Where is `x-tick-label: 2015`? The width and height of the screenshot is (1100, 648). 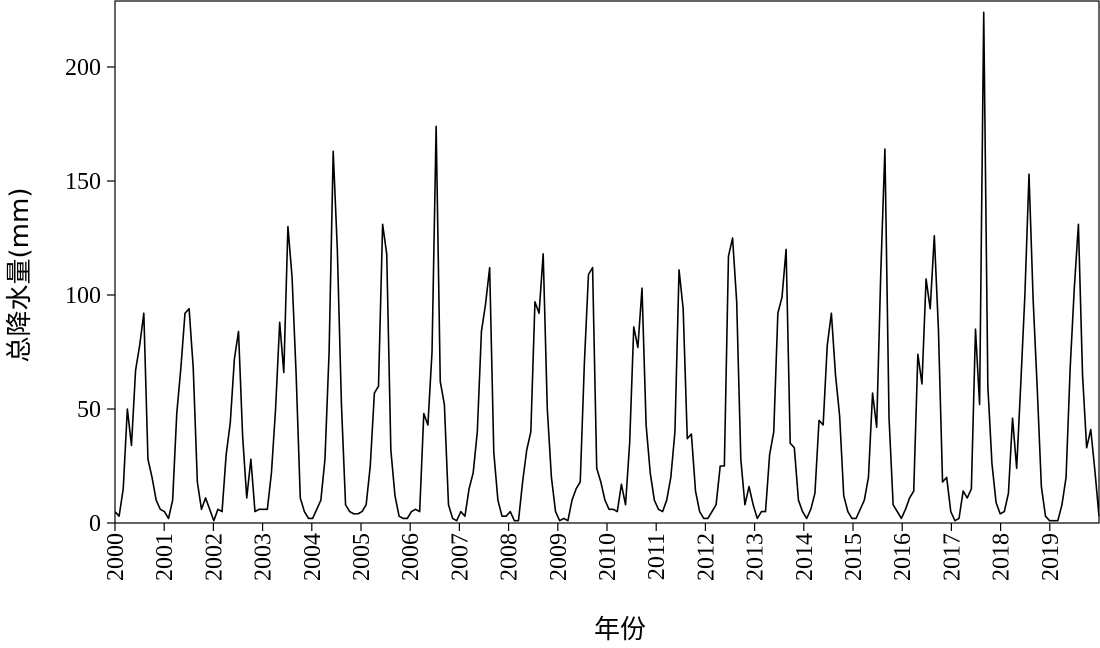
x-tick-label: 2015 is located at coordinates (854, 557).